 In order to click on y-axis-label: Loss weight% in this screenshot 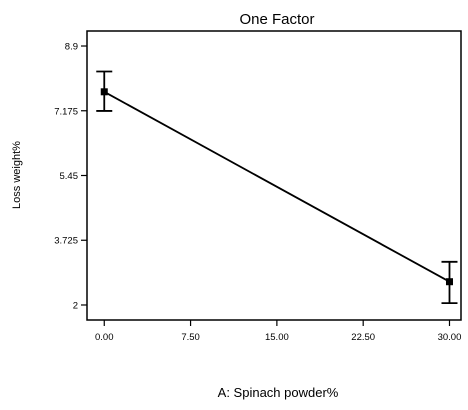, I will do `click(17, 175)`.